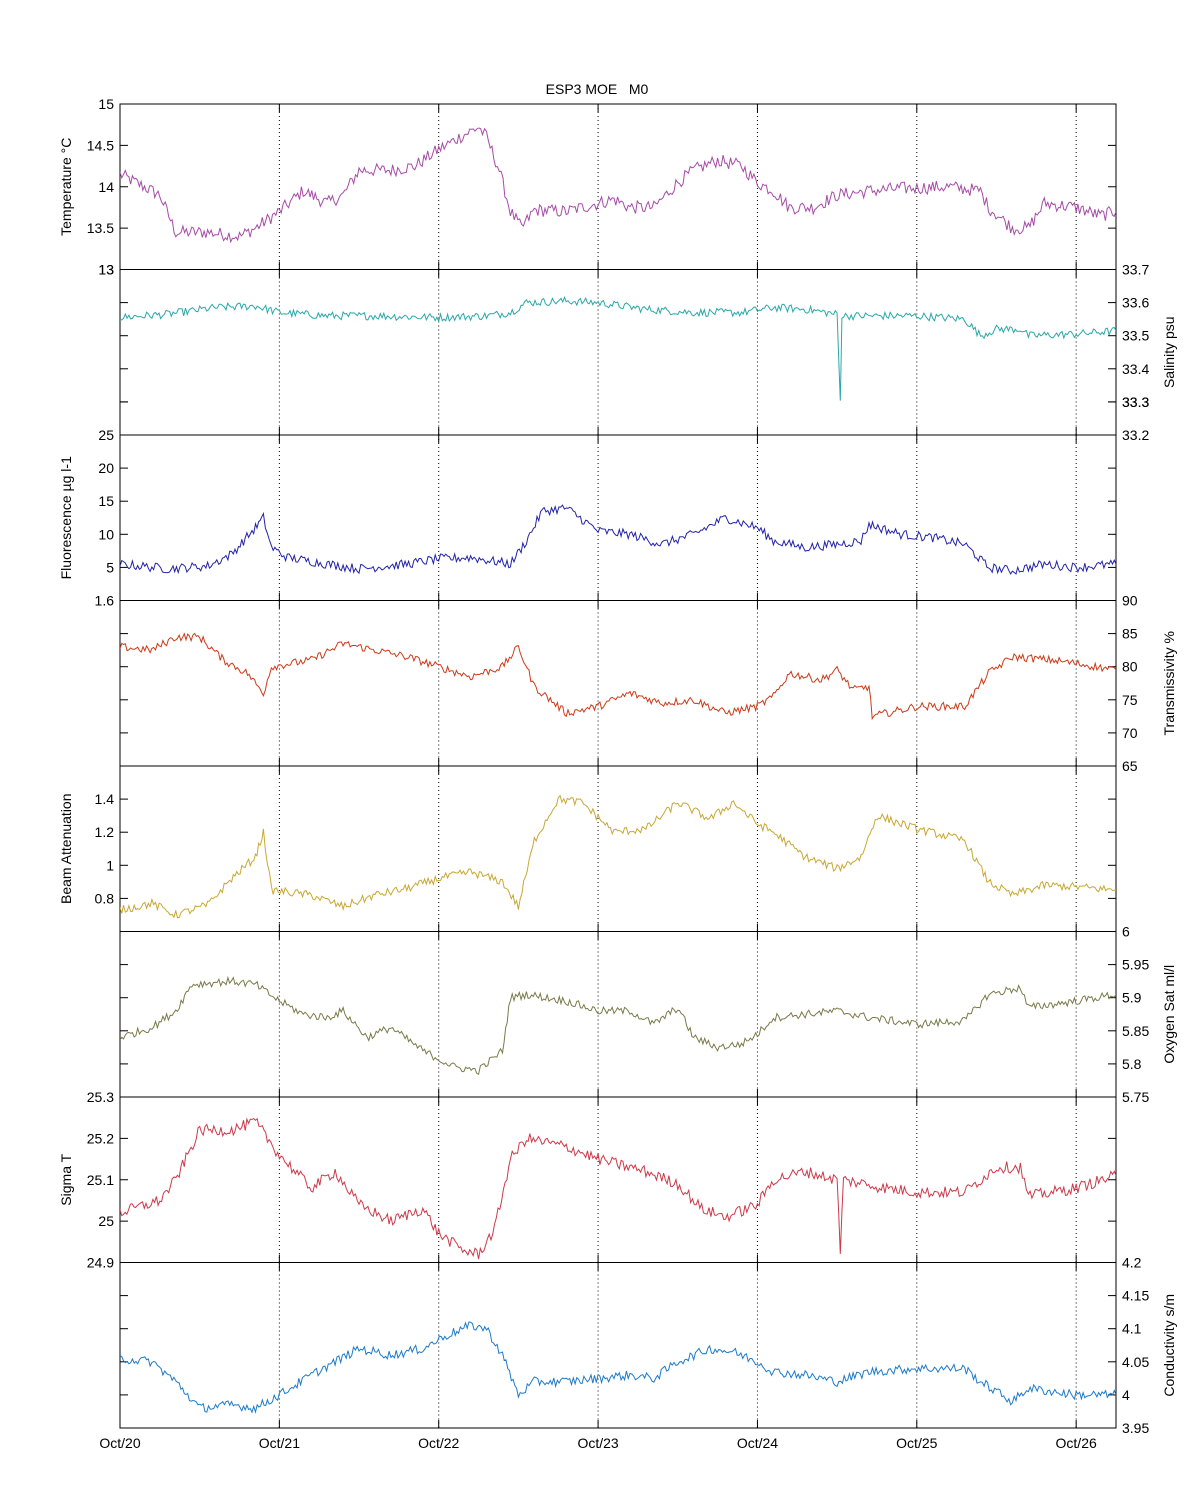  What do you see at coordinates (1126, 932) in the screenshot?
I see `y-tick-label: 6` at bounding box center [1126, 932].